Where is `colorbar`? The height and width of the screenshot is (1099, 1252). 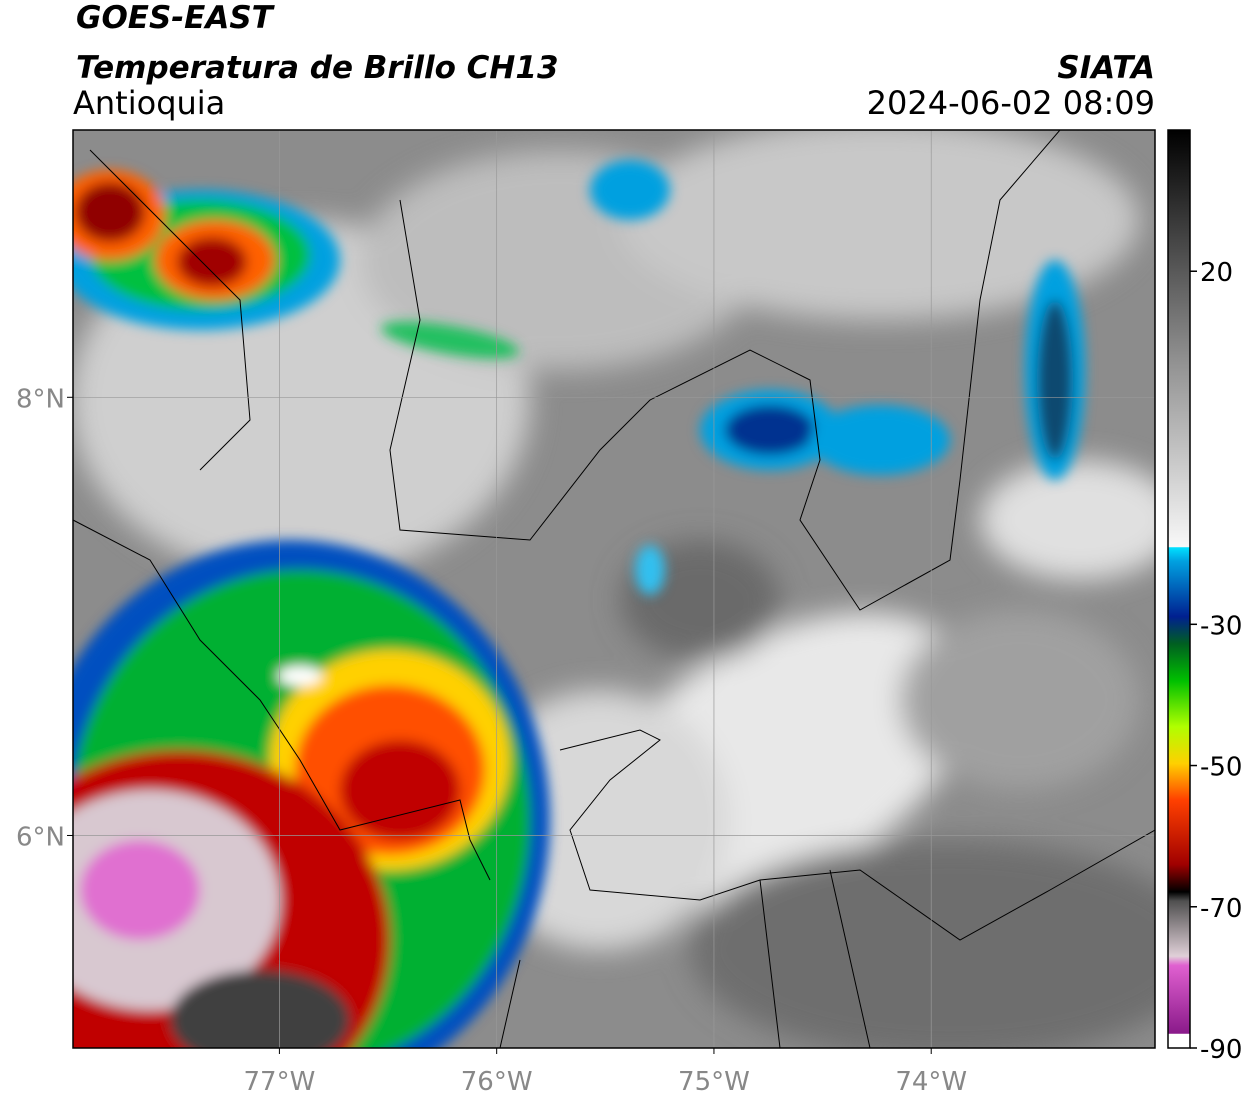 colorbar is located at coordinates (1179, 589).